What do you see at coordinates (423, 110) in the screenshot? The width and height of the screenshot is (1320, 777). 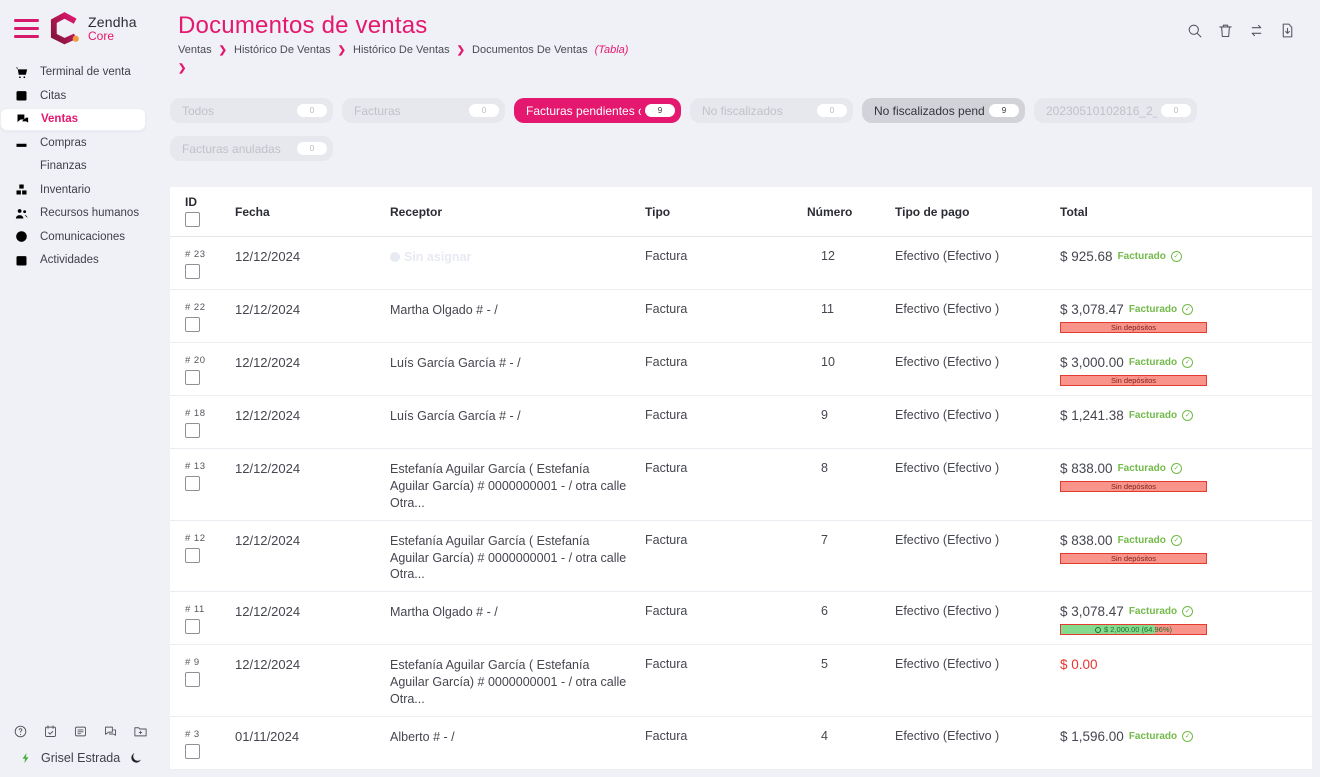 I see `filter-chip-facturas: Facturas 0` at bounding box center [423, 110].